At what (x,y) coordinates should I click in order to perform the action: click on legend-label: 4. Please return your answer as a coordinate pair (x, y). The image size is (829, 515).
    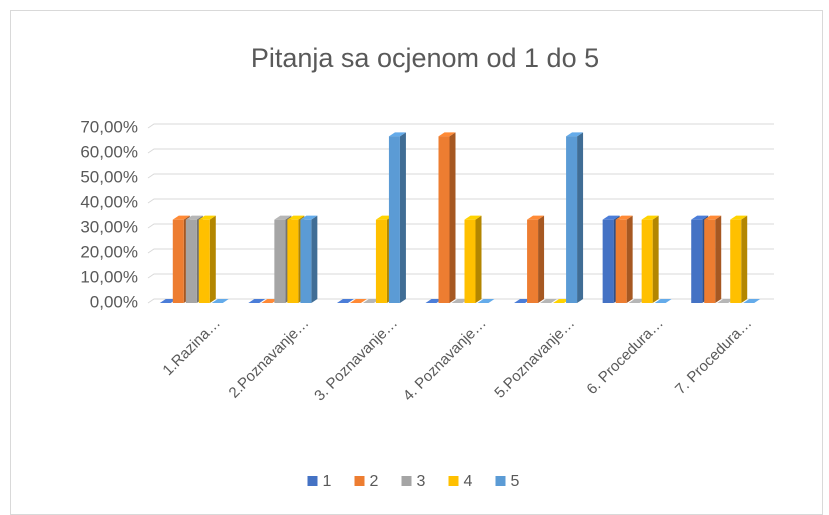
    Looking at the image, I should click on (468, 481).